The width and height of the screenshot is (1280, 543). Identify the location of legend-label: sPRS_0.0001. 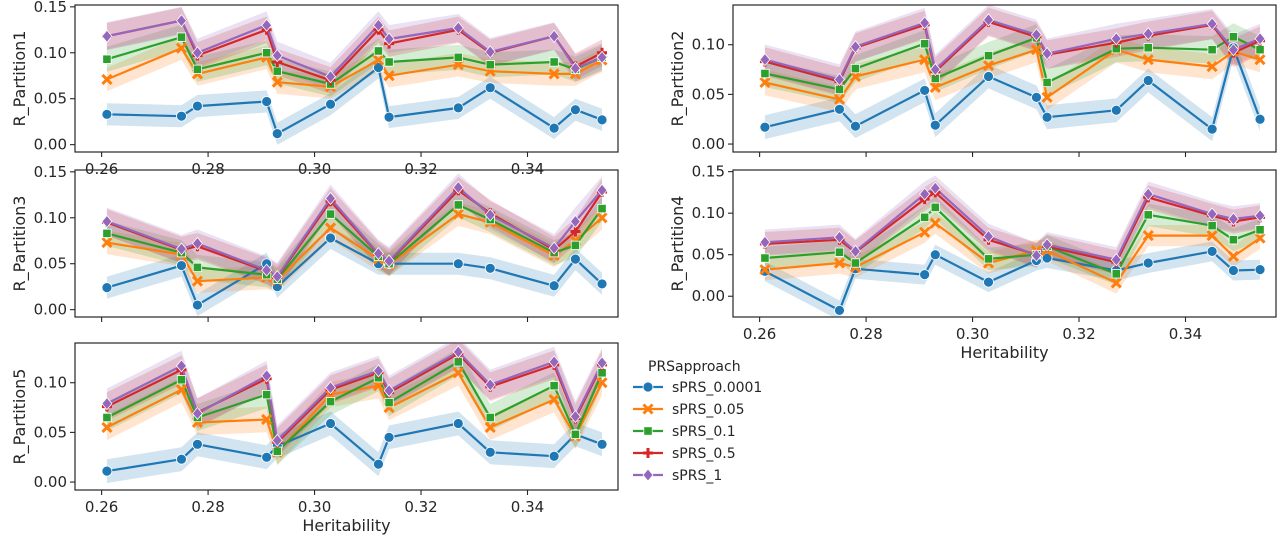
(717, 388).